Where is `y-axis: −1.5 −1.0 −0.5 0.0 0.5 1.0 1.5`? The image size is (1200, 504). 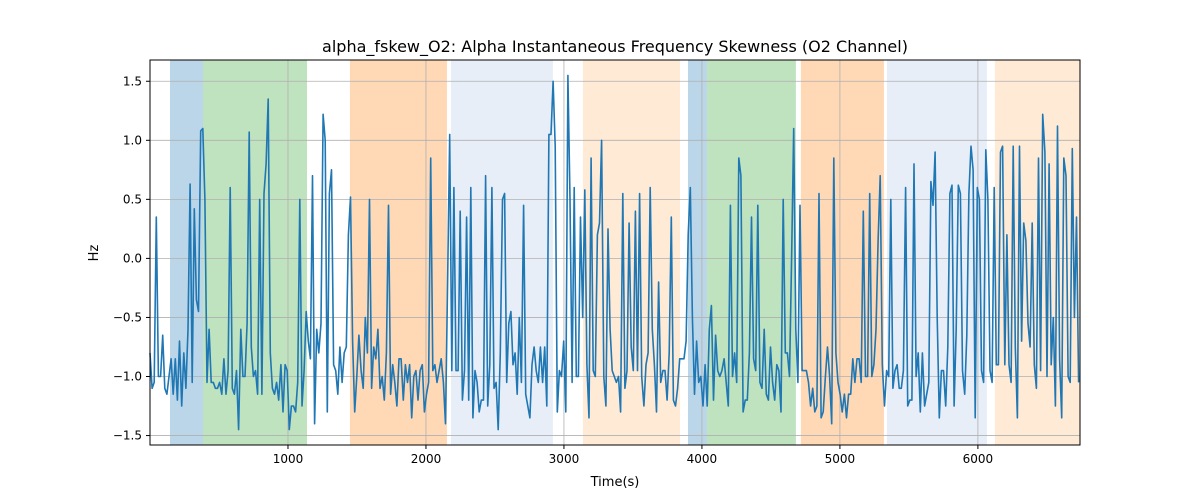
y-axis: −1.5 −1.0 −0.5 0.0 0.5 1.0 1.5 is located at coordinates (131, 258).